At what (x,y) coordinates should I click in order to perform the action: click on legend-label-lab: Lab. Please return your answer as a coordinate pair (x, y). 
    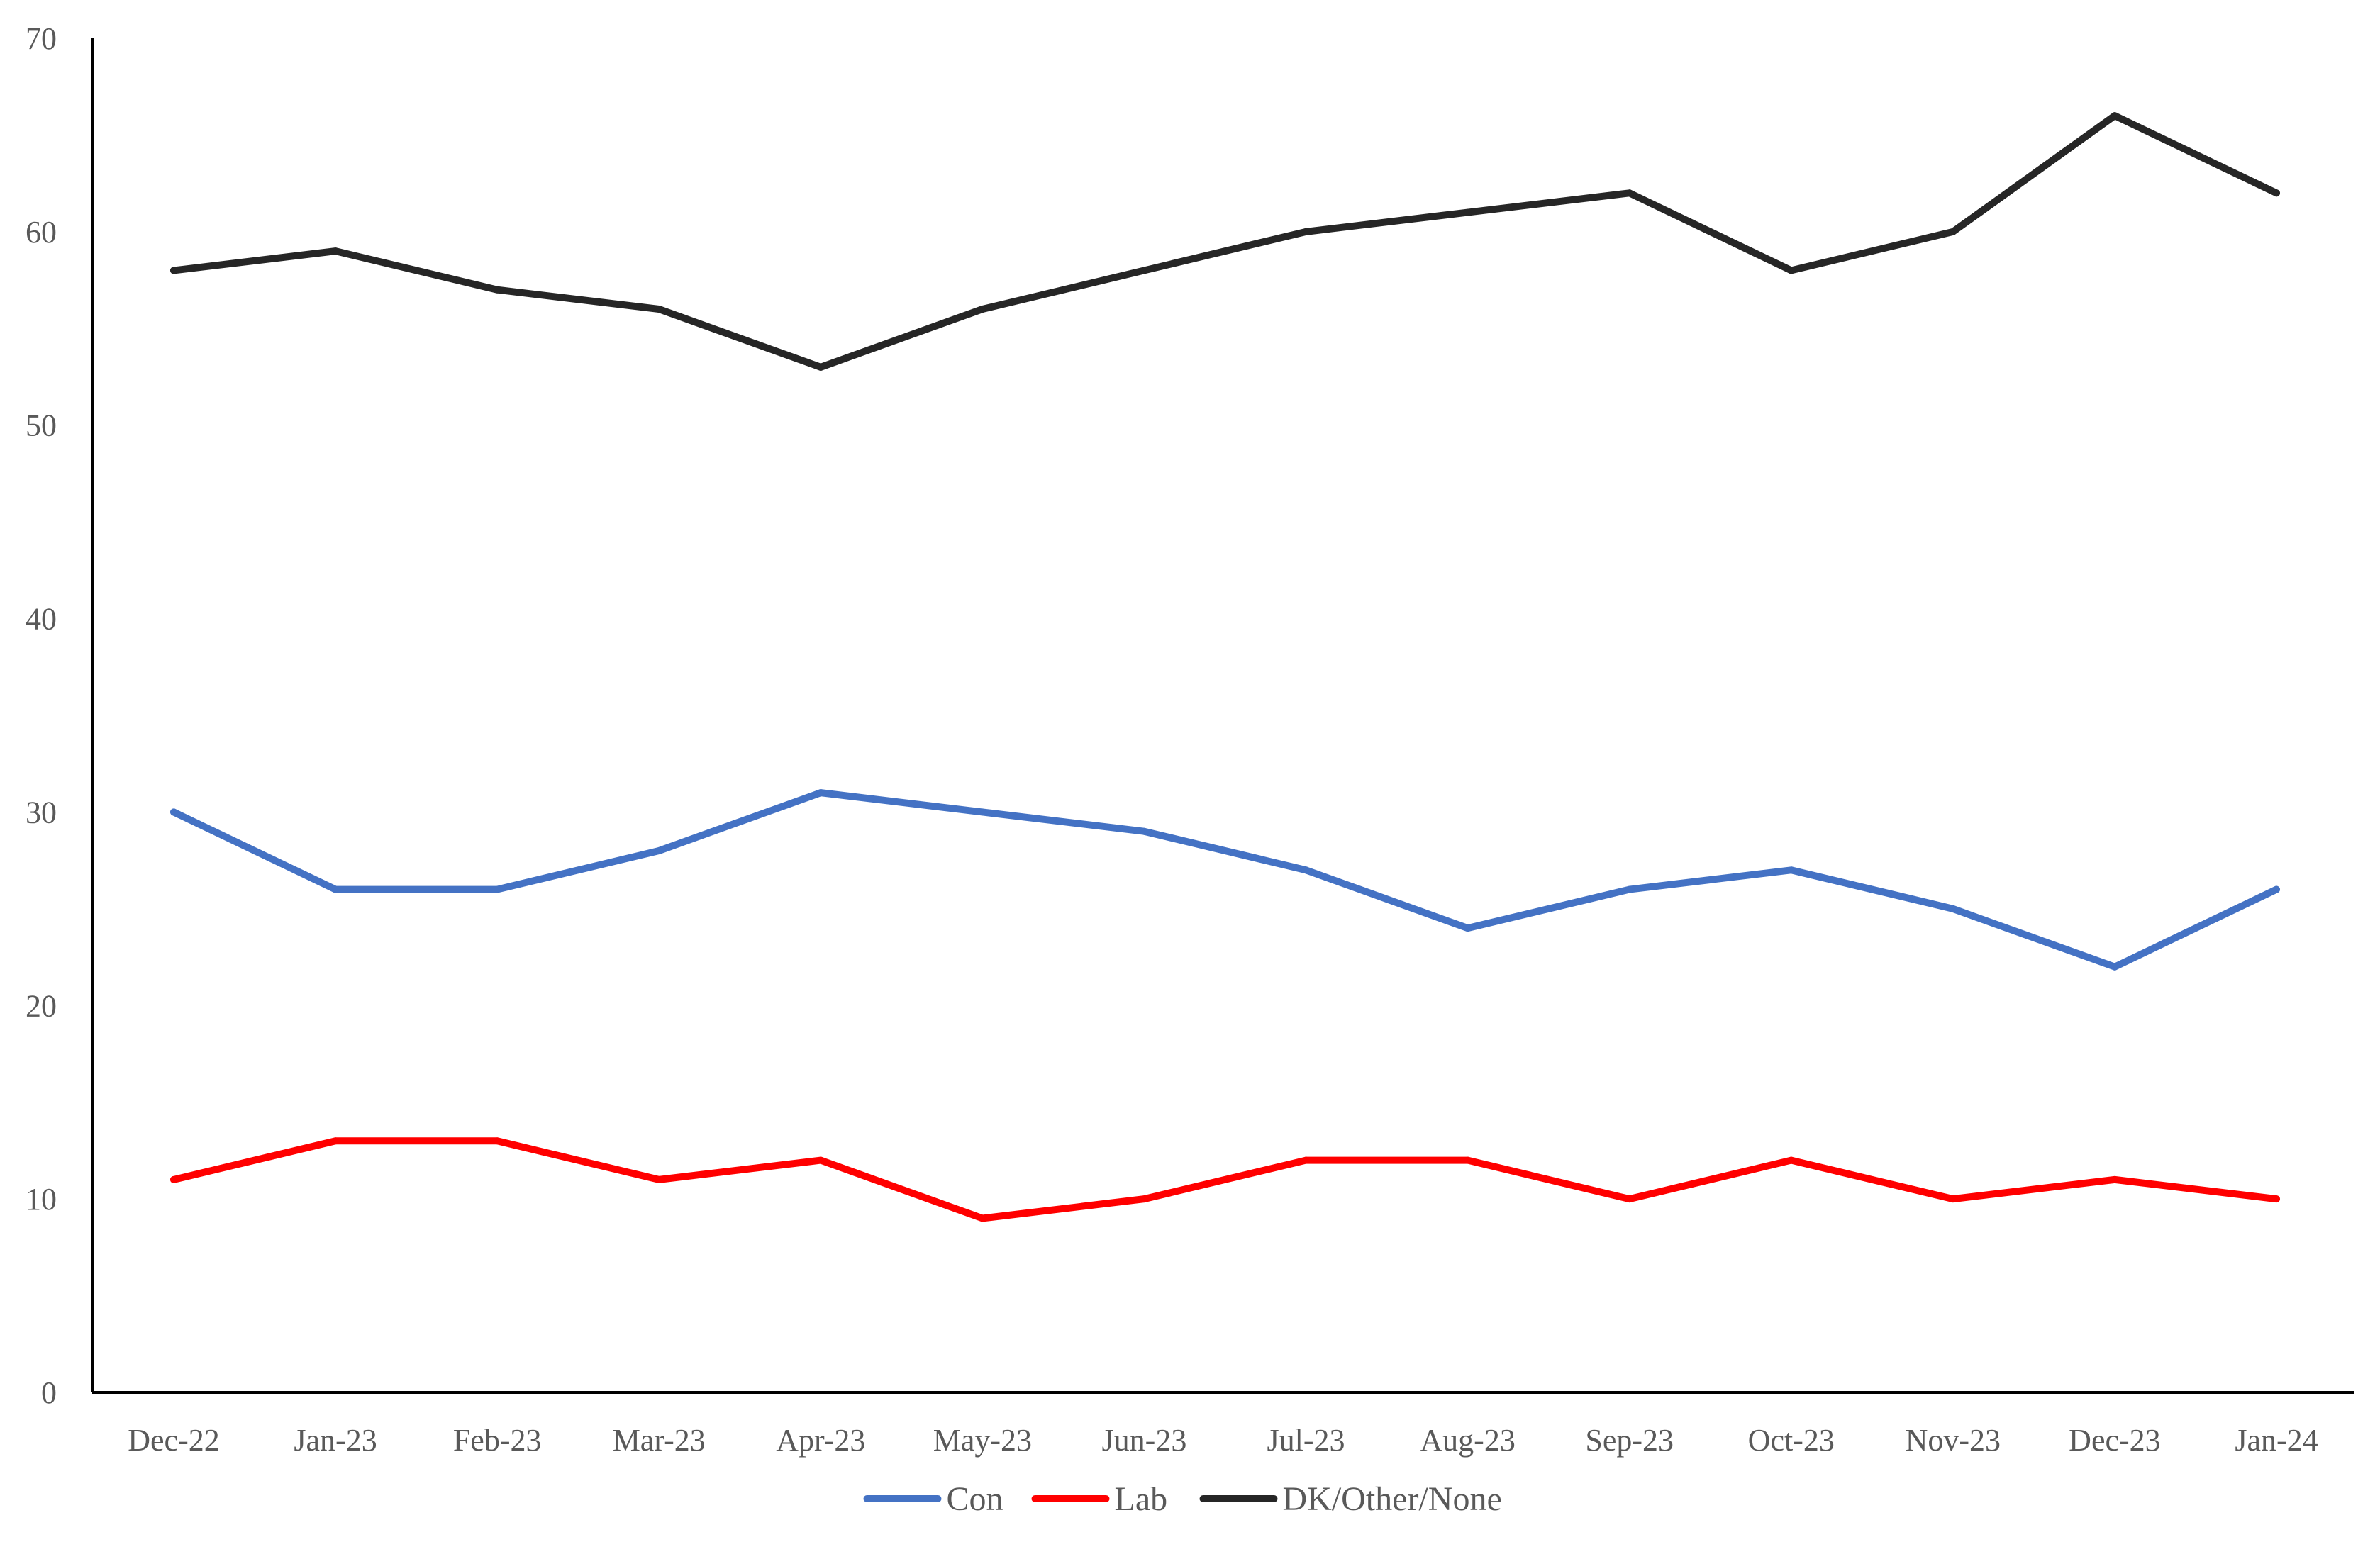
    Looking at the image, I should click on (1142, 1499).